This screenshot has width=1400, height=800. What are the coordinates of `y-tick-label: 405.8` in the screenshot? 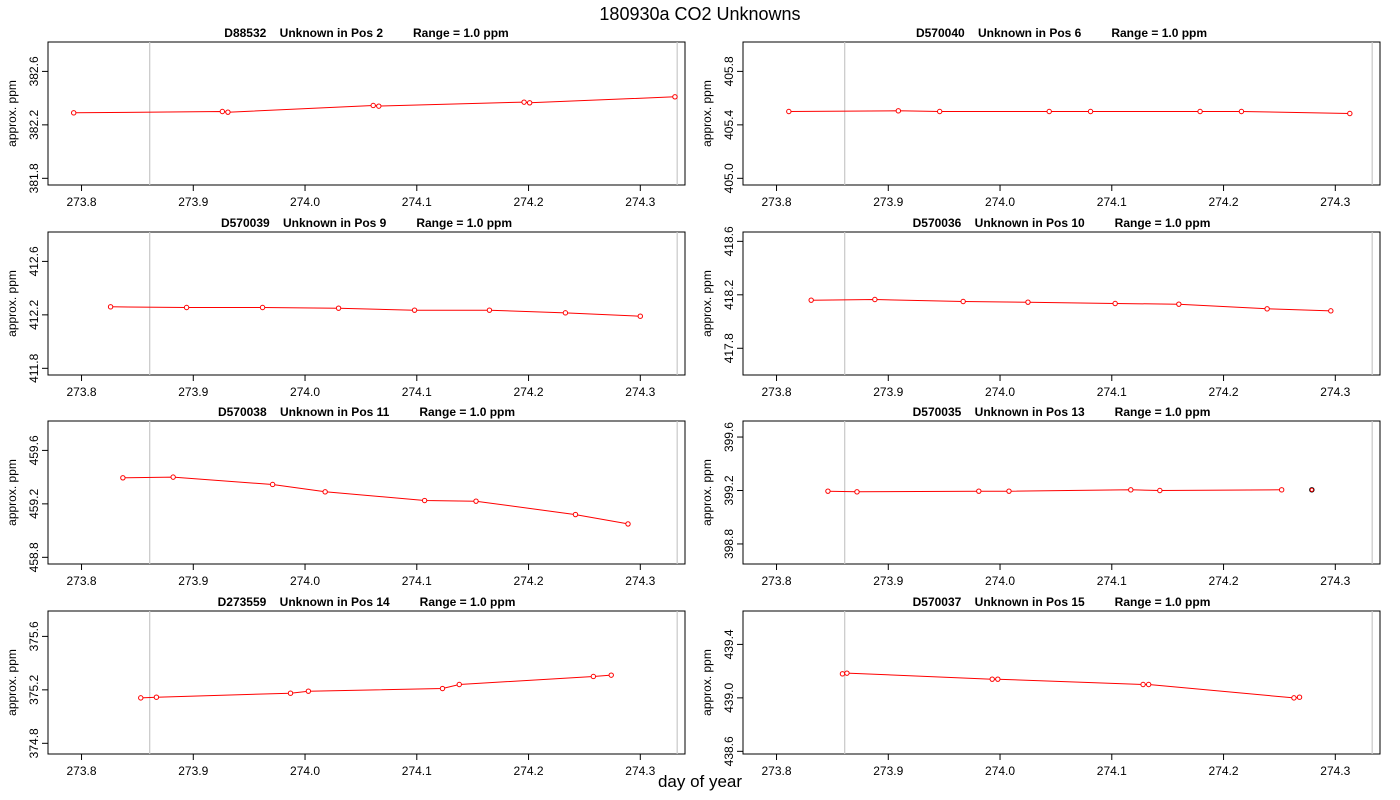 It's located at (729, 71).